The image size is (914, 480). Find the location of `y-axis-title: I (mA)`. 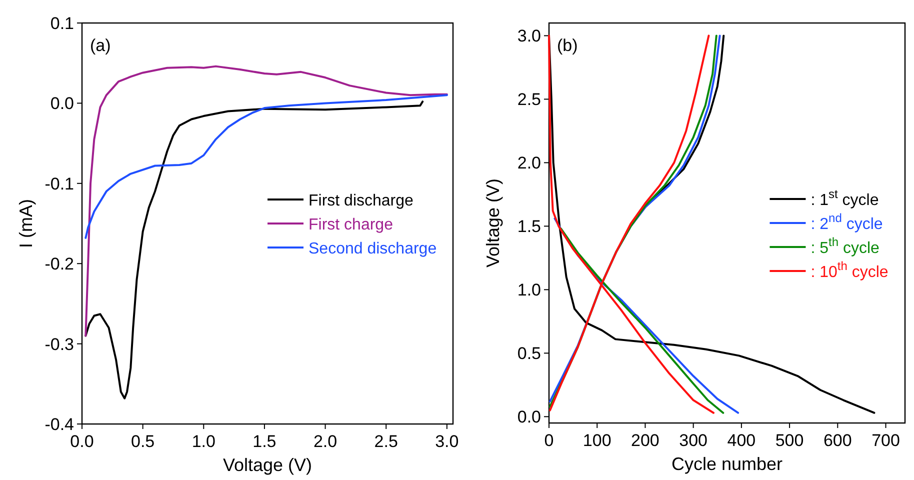

y-axis-title: I (mA) is located at coordinates (26, 223).